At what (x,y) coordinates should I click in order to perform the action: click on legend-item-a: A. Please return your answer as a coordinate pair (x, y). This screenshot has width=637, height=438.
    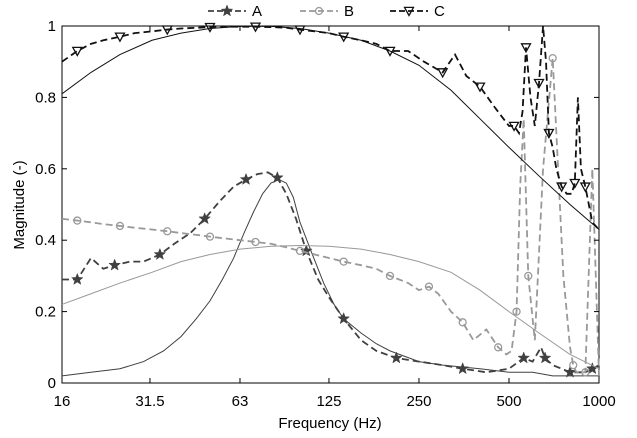
    Looking at the image, I should click on (235, 11).